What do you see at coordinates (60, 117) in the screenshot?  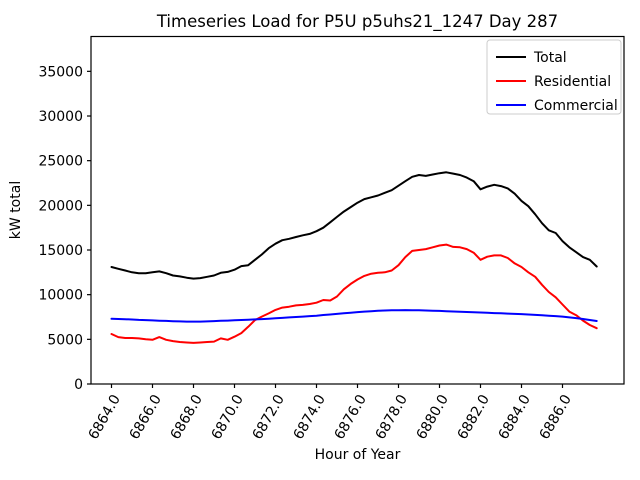 I see `y-tick-label: 30000` at bounding box center [60, 117].